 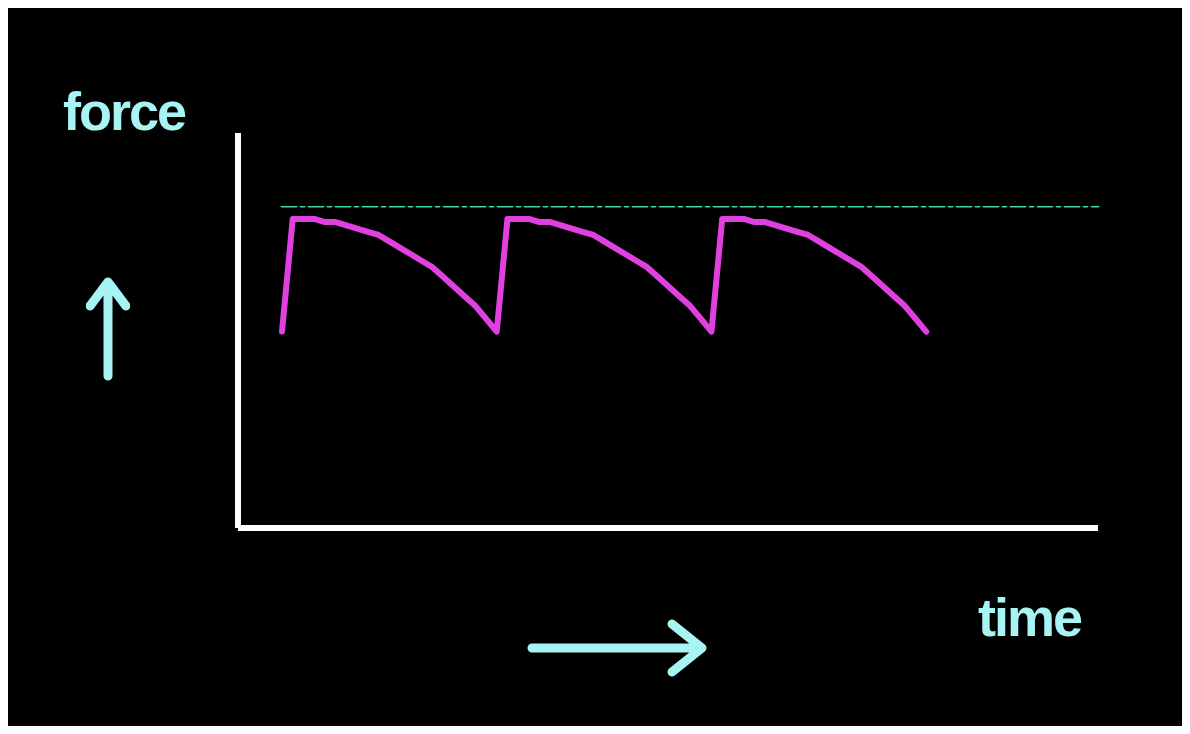 I want to click on y-axis-title: force, so click(x=124, y=111).